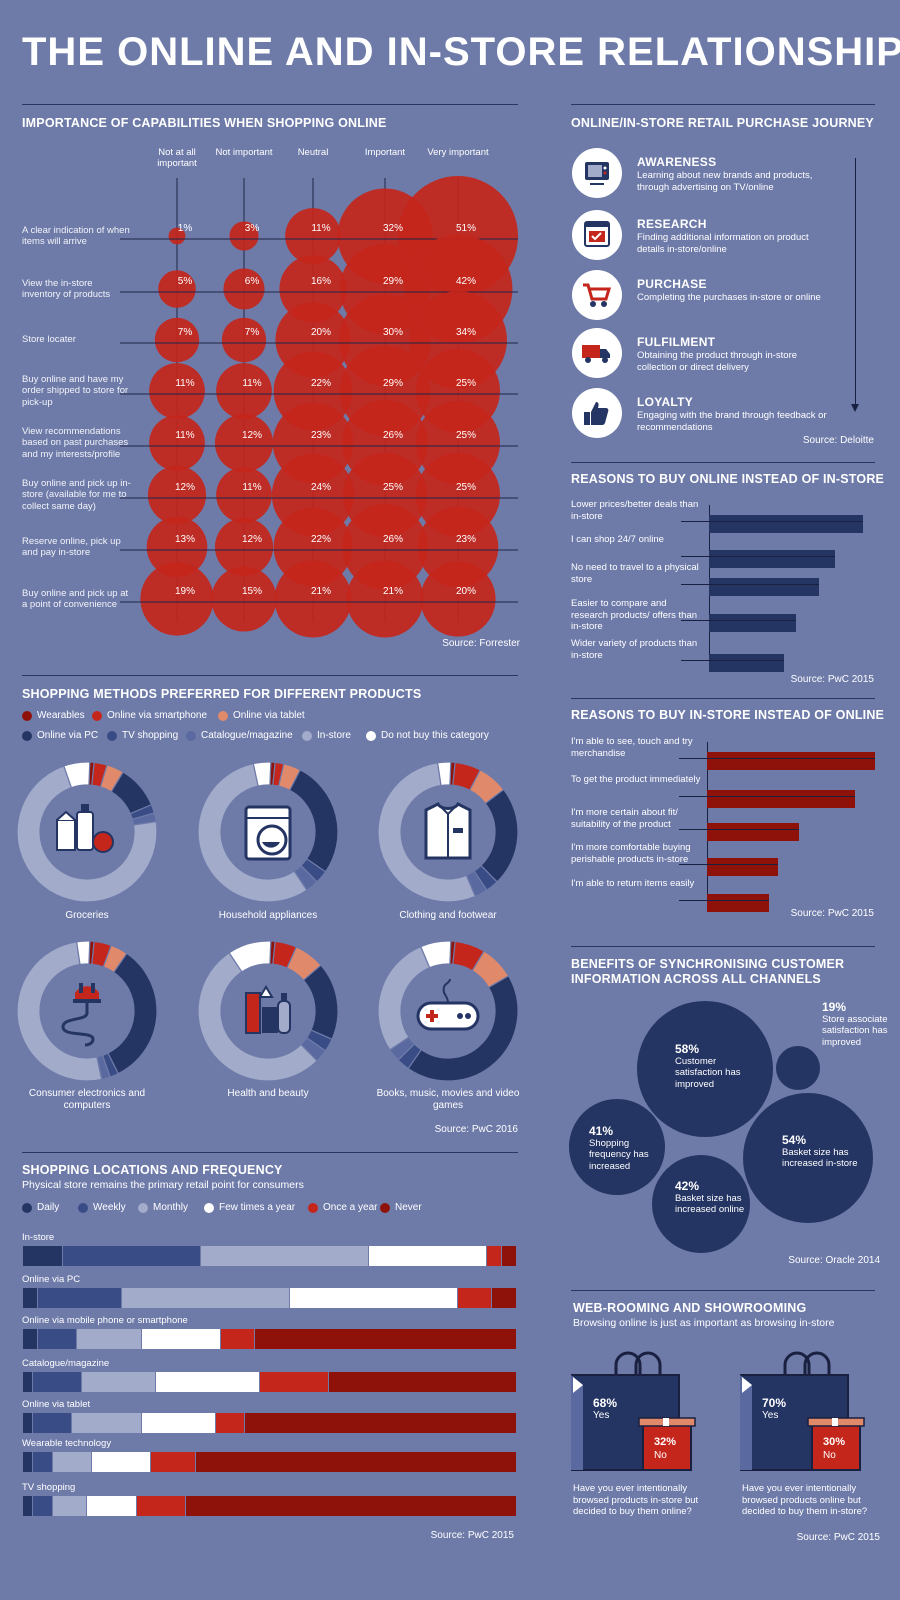  Describe the element at coordinates (185, 228) in the screenshot. I see `capabilities-value-label: 1%` at that location.